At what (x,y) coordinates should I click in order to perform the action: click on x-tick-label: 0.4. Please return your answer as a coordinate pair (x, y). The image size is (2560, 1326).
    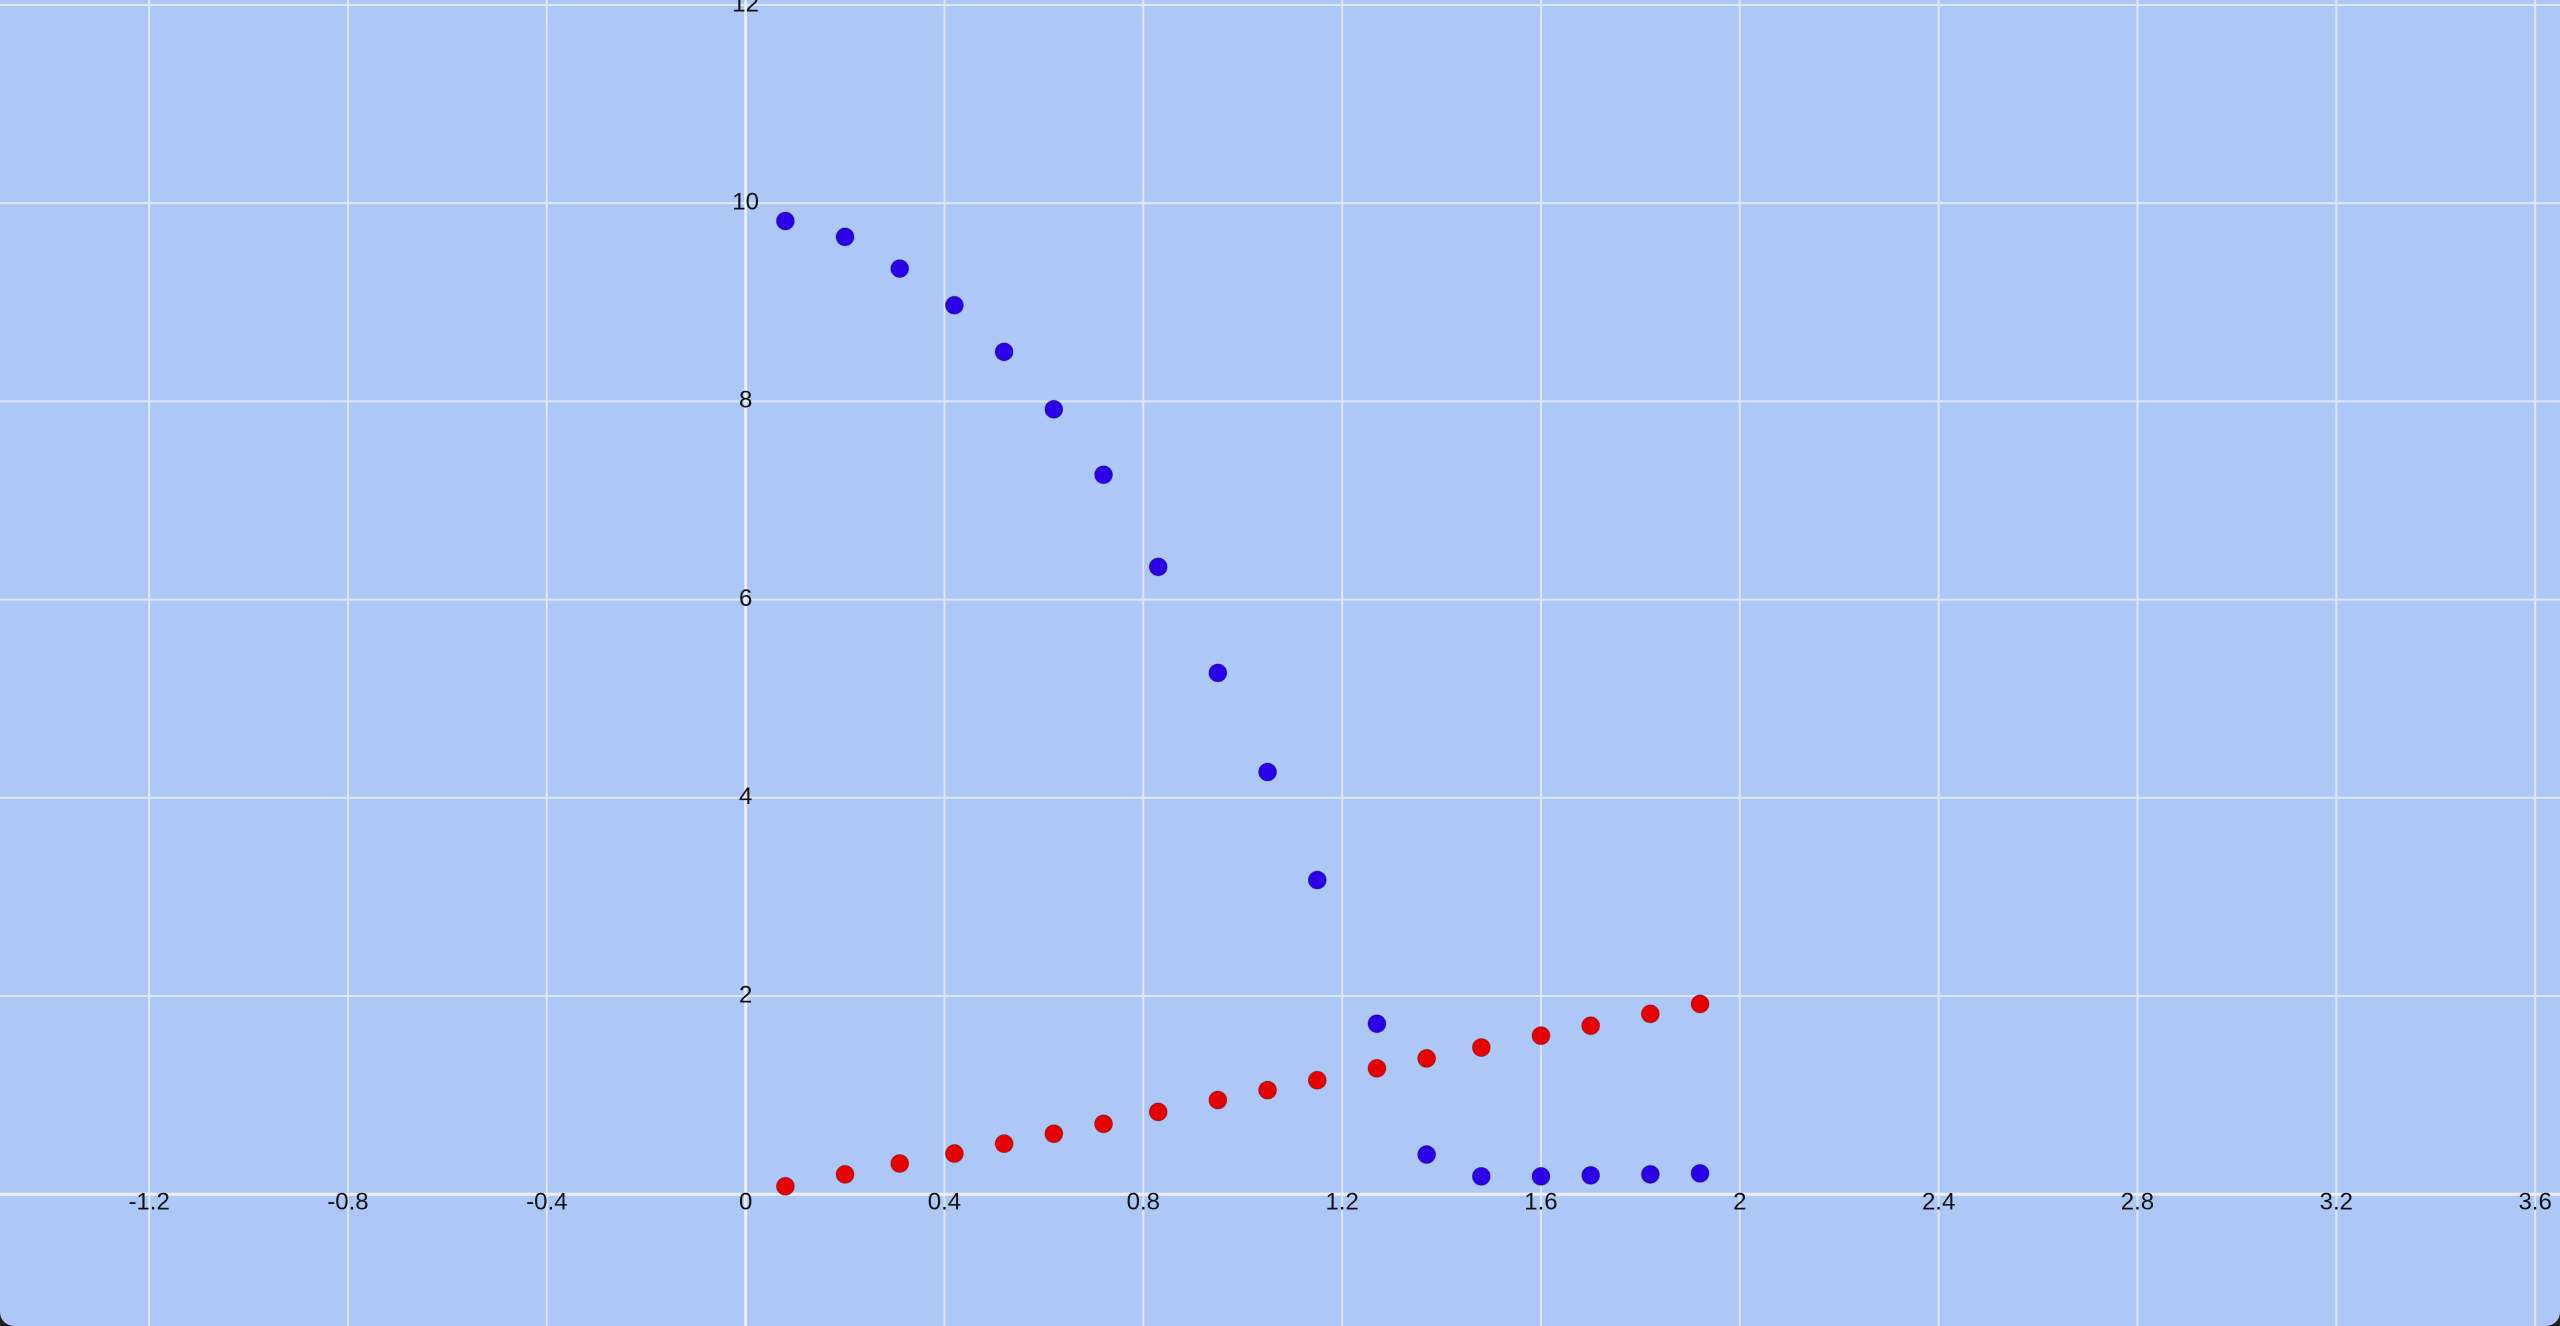
    Looking at the image, I should click on (944, 1202).